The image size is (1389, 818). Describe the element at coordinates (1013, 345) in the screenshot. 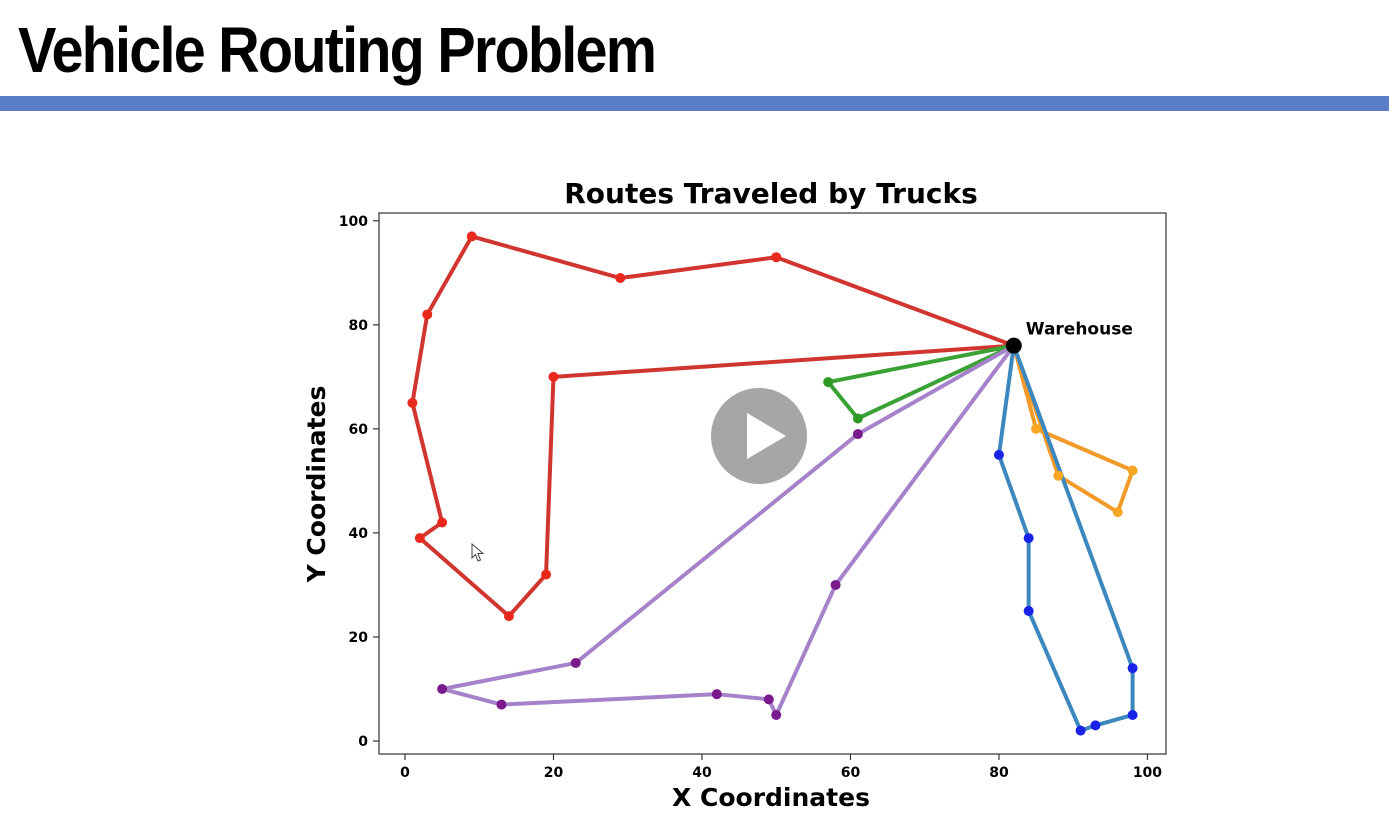

I see `warehouse-point` at that location.